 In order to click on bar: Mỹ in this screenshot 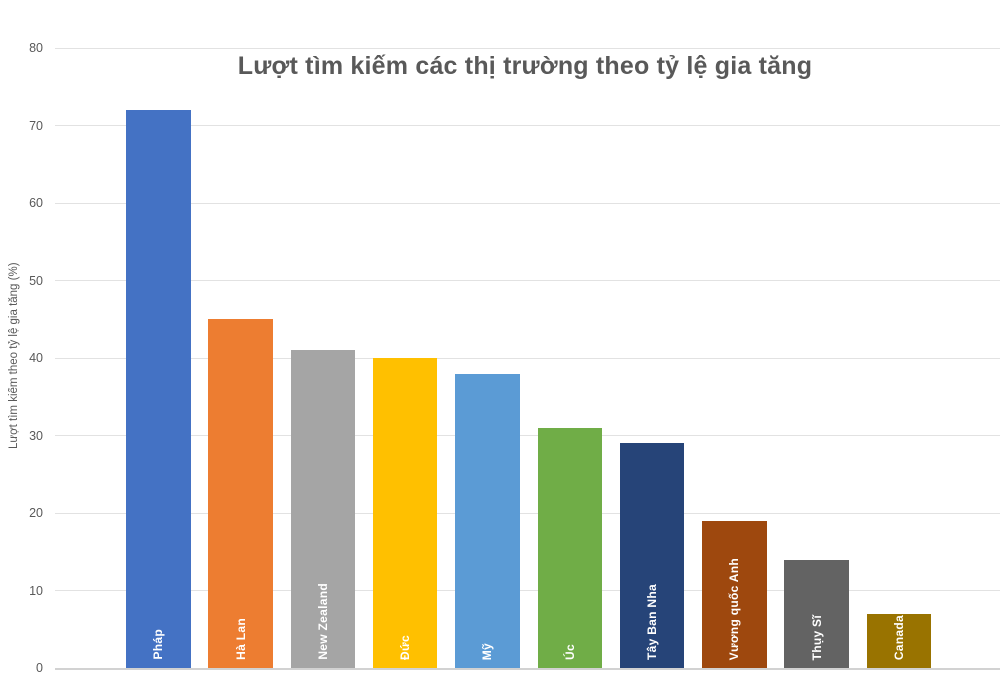, I will do `click(487, 520)`.